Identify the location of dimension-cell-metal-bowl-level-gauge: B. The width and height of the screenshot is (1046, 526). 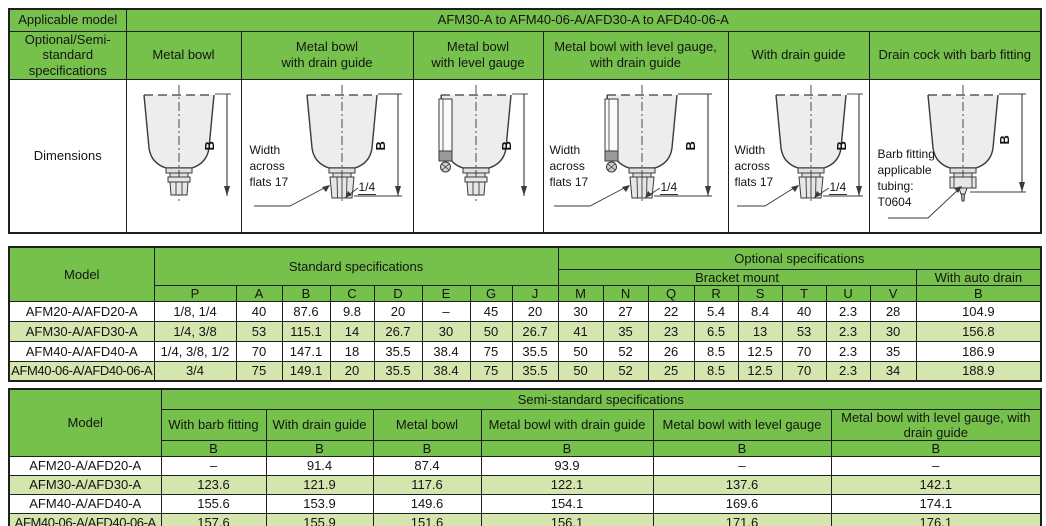
(478, 156).